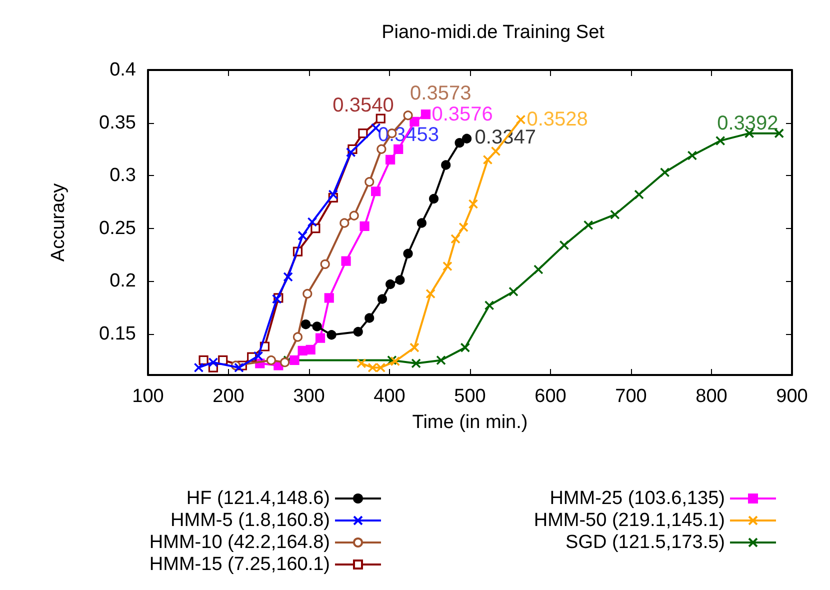  Describe the element at coordinates (470, 396) in the screenshot. I see `x-tick-label: 500` at that location.